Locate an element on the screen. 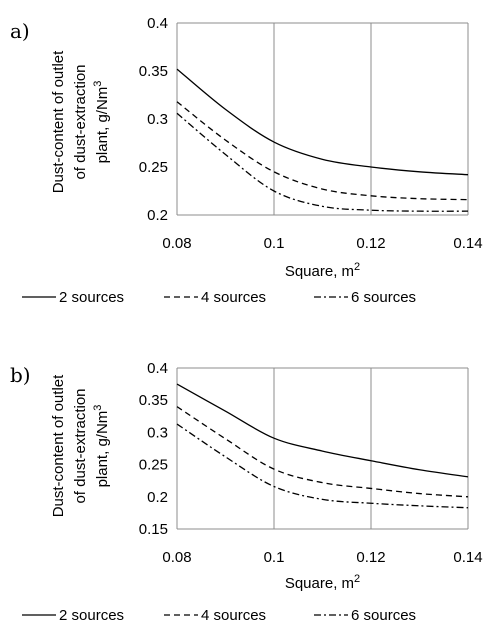 This screenshot has width=495, height=628. panel-label: b) is located at coordinates (20, 375).